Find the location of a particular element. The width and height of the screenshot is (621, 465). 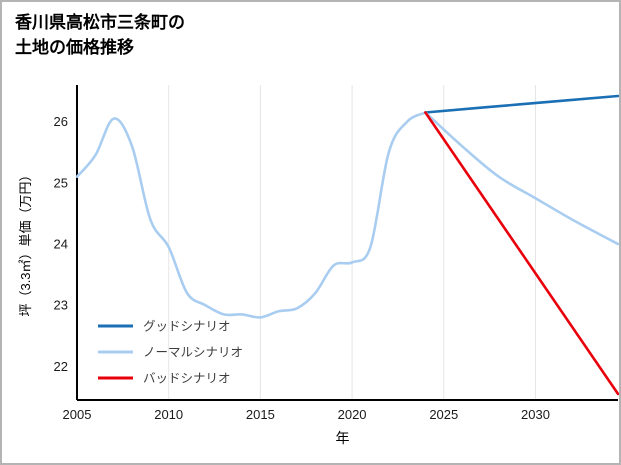

y-tick-label: 24 is located at coordinates (61, 244).